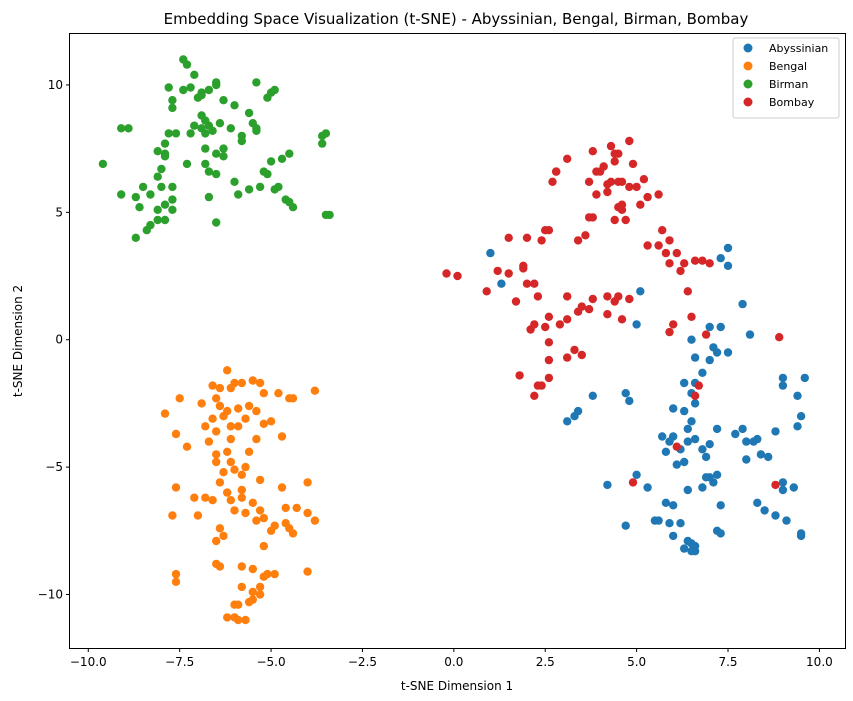 The height and width of the screenshot is (701, 853). Describe the element at coordinates (788, 66) in the screenshot. I see `legend-label-bengal: Bengal` at that location.